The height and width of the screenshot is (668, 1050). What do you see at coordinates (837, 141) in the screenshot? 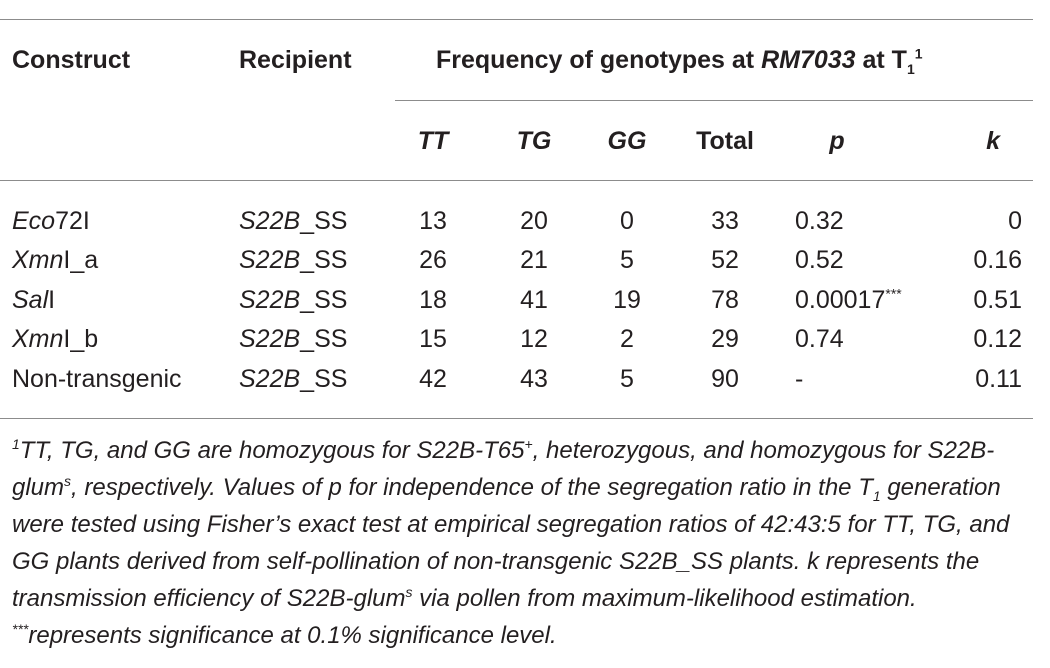
I see `header-p: p` at bounding box center [837, 141].